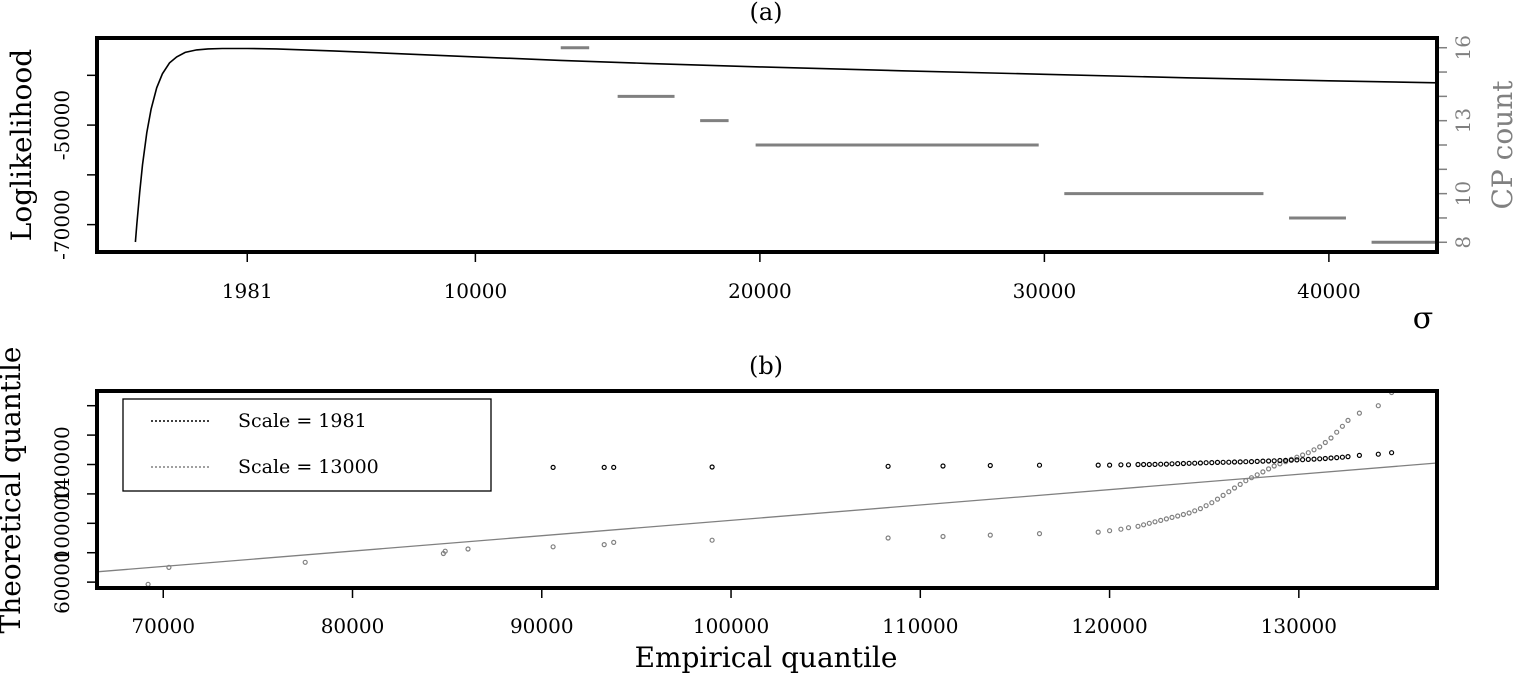 This screenshot has width=1514, height=674. I want to click on panel-b-ylabel: Theoretical quantile, so click(13, 490).